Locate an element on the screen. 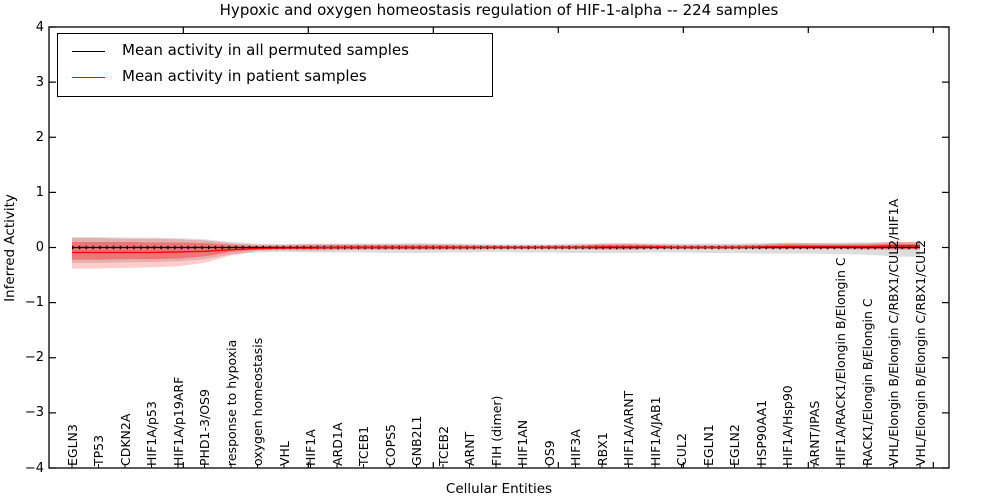  patient-outer-band is located at coordinates (496, 253).